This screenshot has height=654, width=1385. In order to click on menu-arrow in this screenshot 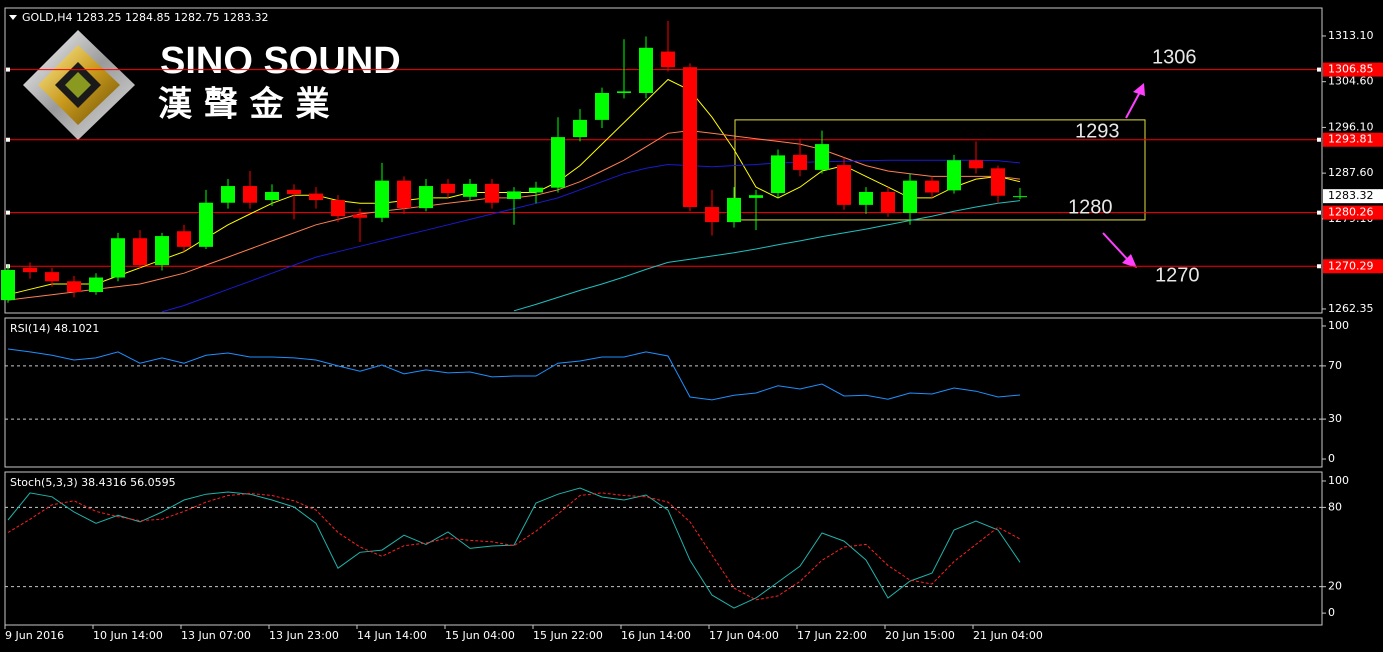, I will do `click(13, 17)`.